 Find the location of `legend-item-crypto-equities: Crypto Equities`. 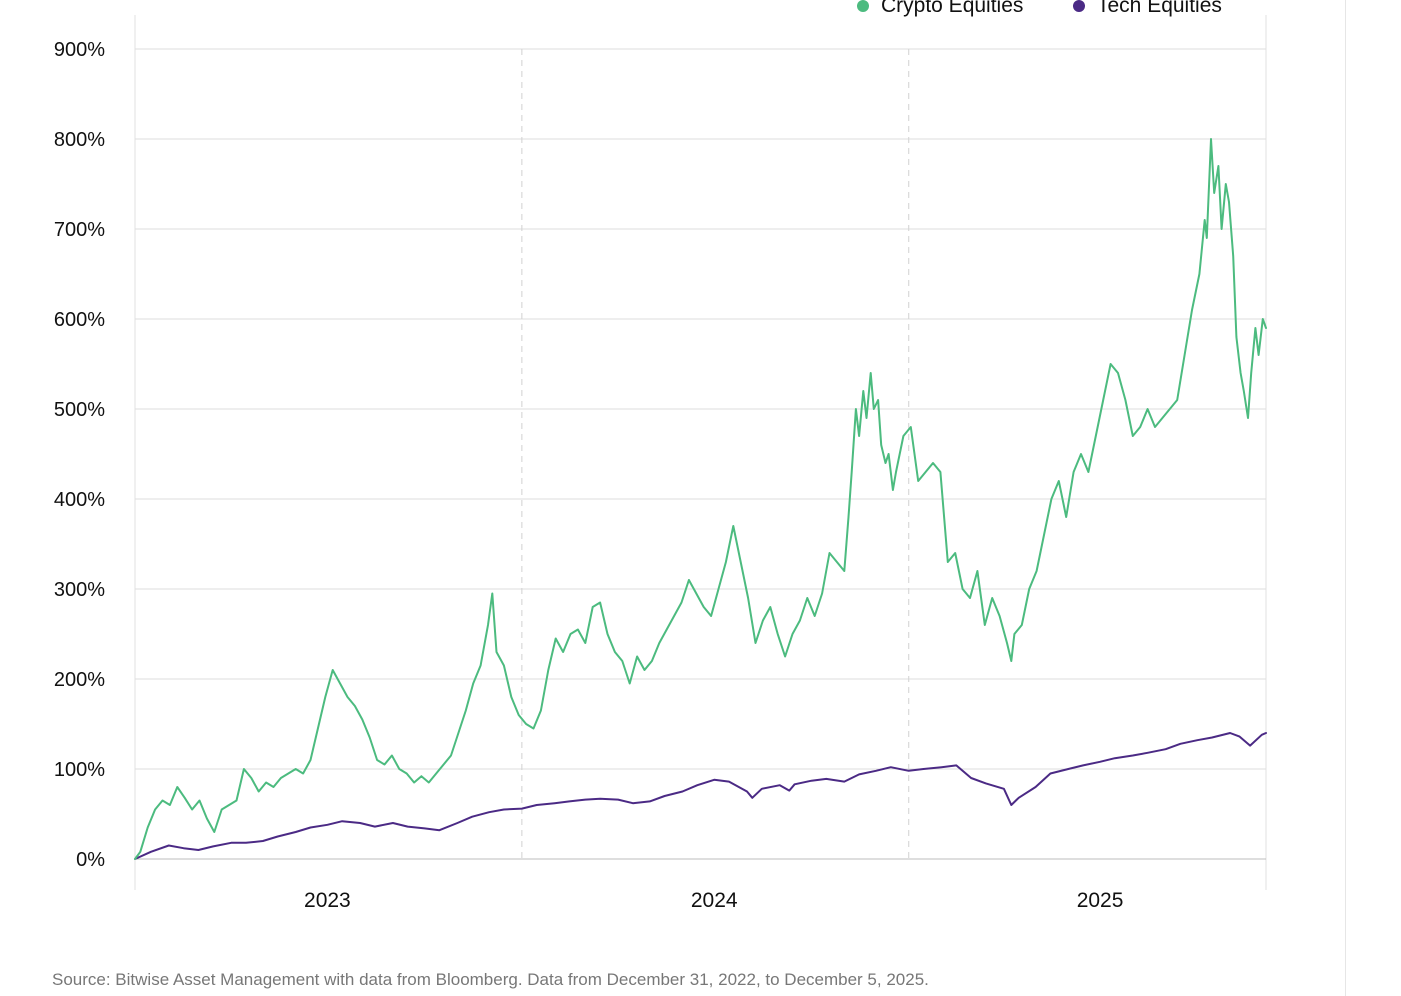

legend-item-crypto-equities: Crypto Equities is located at coordinates (940, 9).